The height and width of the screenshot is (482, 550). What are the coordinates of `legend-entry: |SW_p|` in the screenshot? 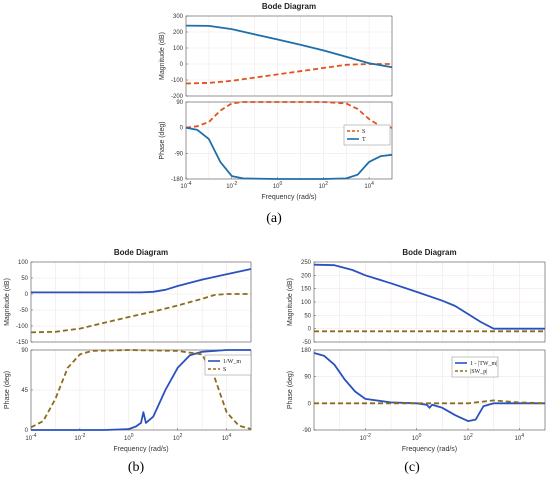 It's located at (478, 372).